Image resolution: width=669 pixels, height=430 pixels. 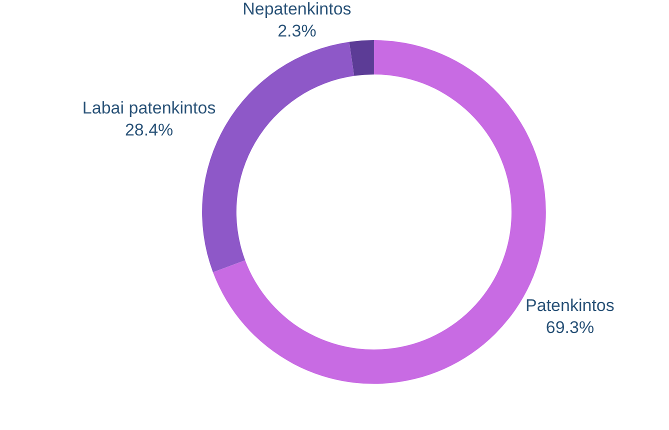 I want to click on data-label: 69.3%, so click(x=570, y=328).